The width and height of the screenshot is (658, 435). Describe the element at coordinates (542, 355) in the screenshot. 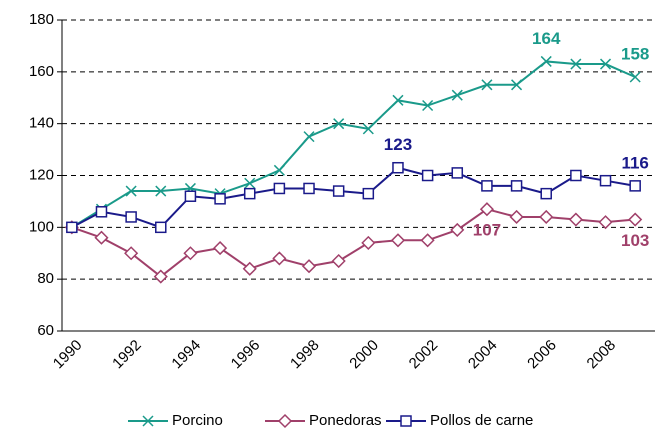

I see `x-tick-label: 2006` at that location.